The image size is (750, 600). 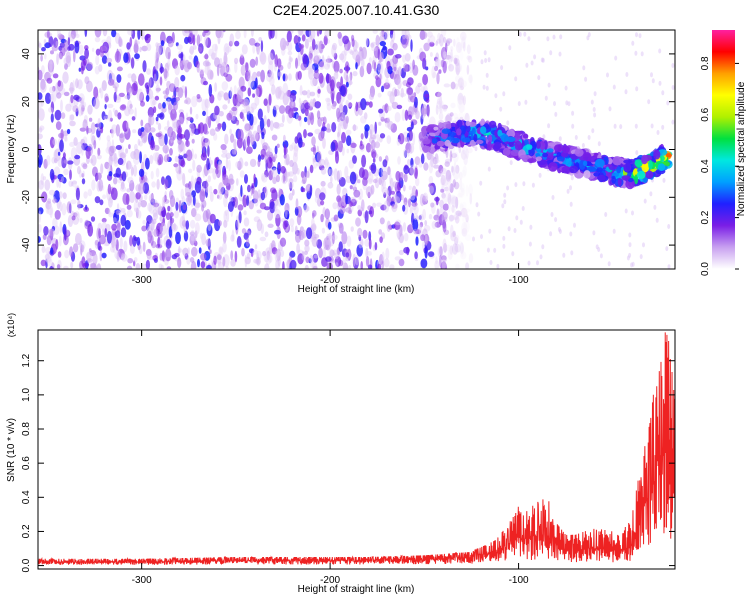 What do you see at coordinates (26, 463) in the screenshot?
I see `snr-y-tick-label: 0.6` at bounding box center [26, 463].